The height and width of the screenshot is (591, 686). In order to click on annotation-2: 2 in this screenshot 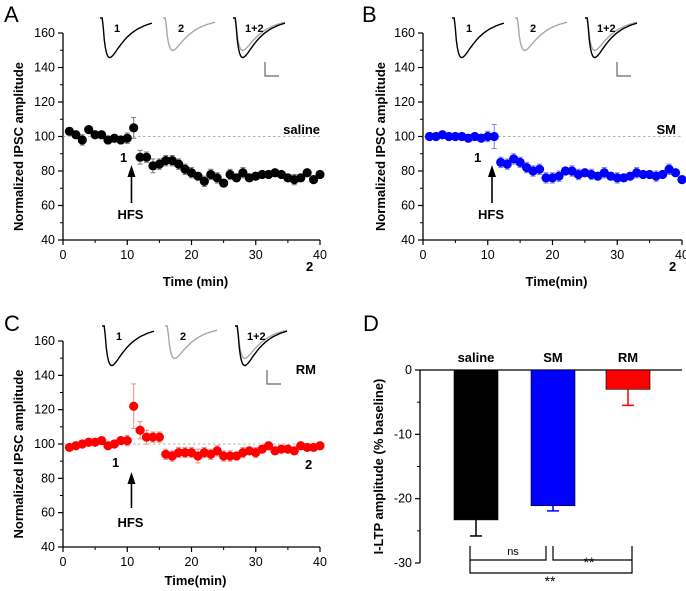, I will do `click(309, 266)`.